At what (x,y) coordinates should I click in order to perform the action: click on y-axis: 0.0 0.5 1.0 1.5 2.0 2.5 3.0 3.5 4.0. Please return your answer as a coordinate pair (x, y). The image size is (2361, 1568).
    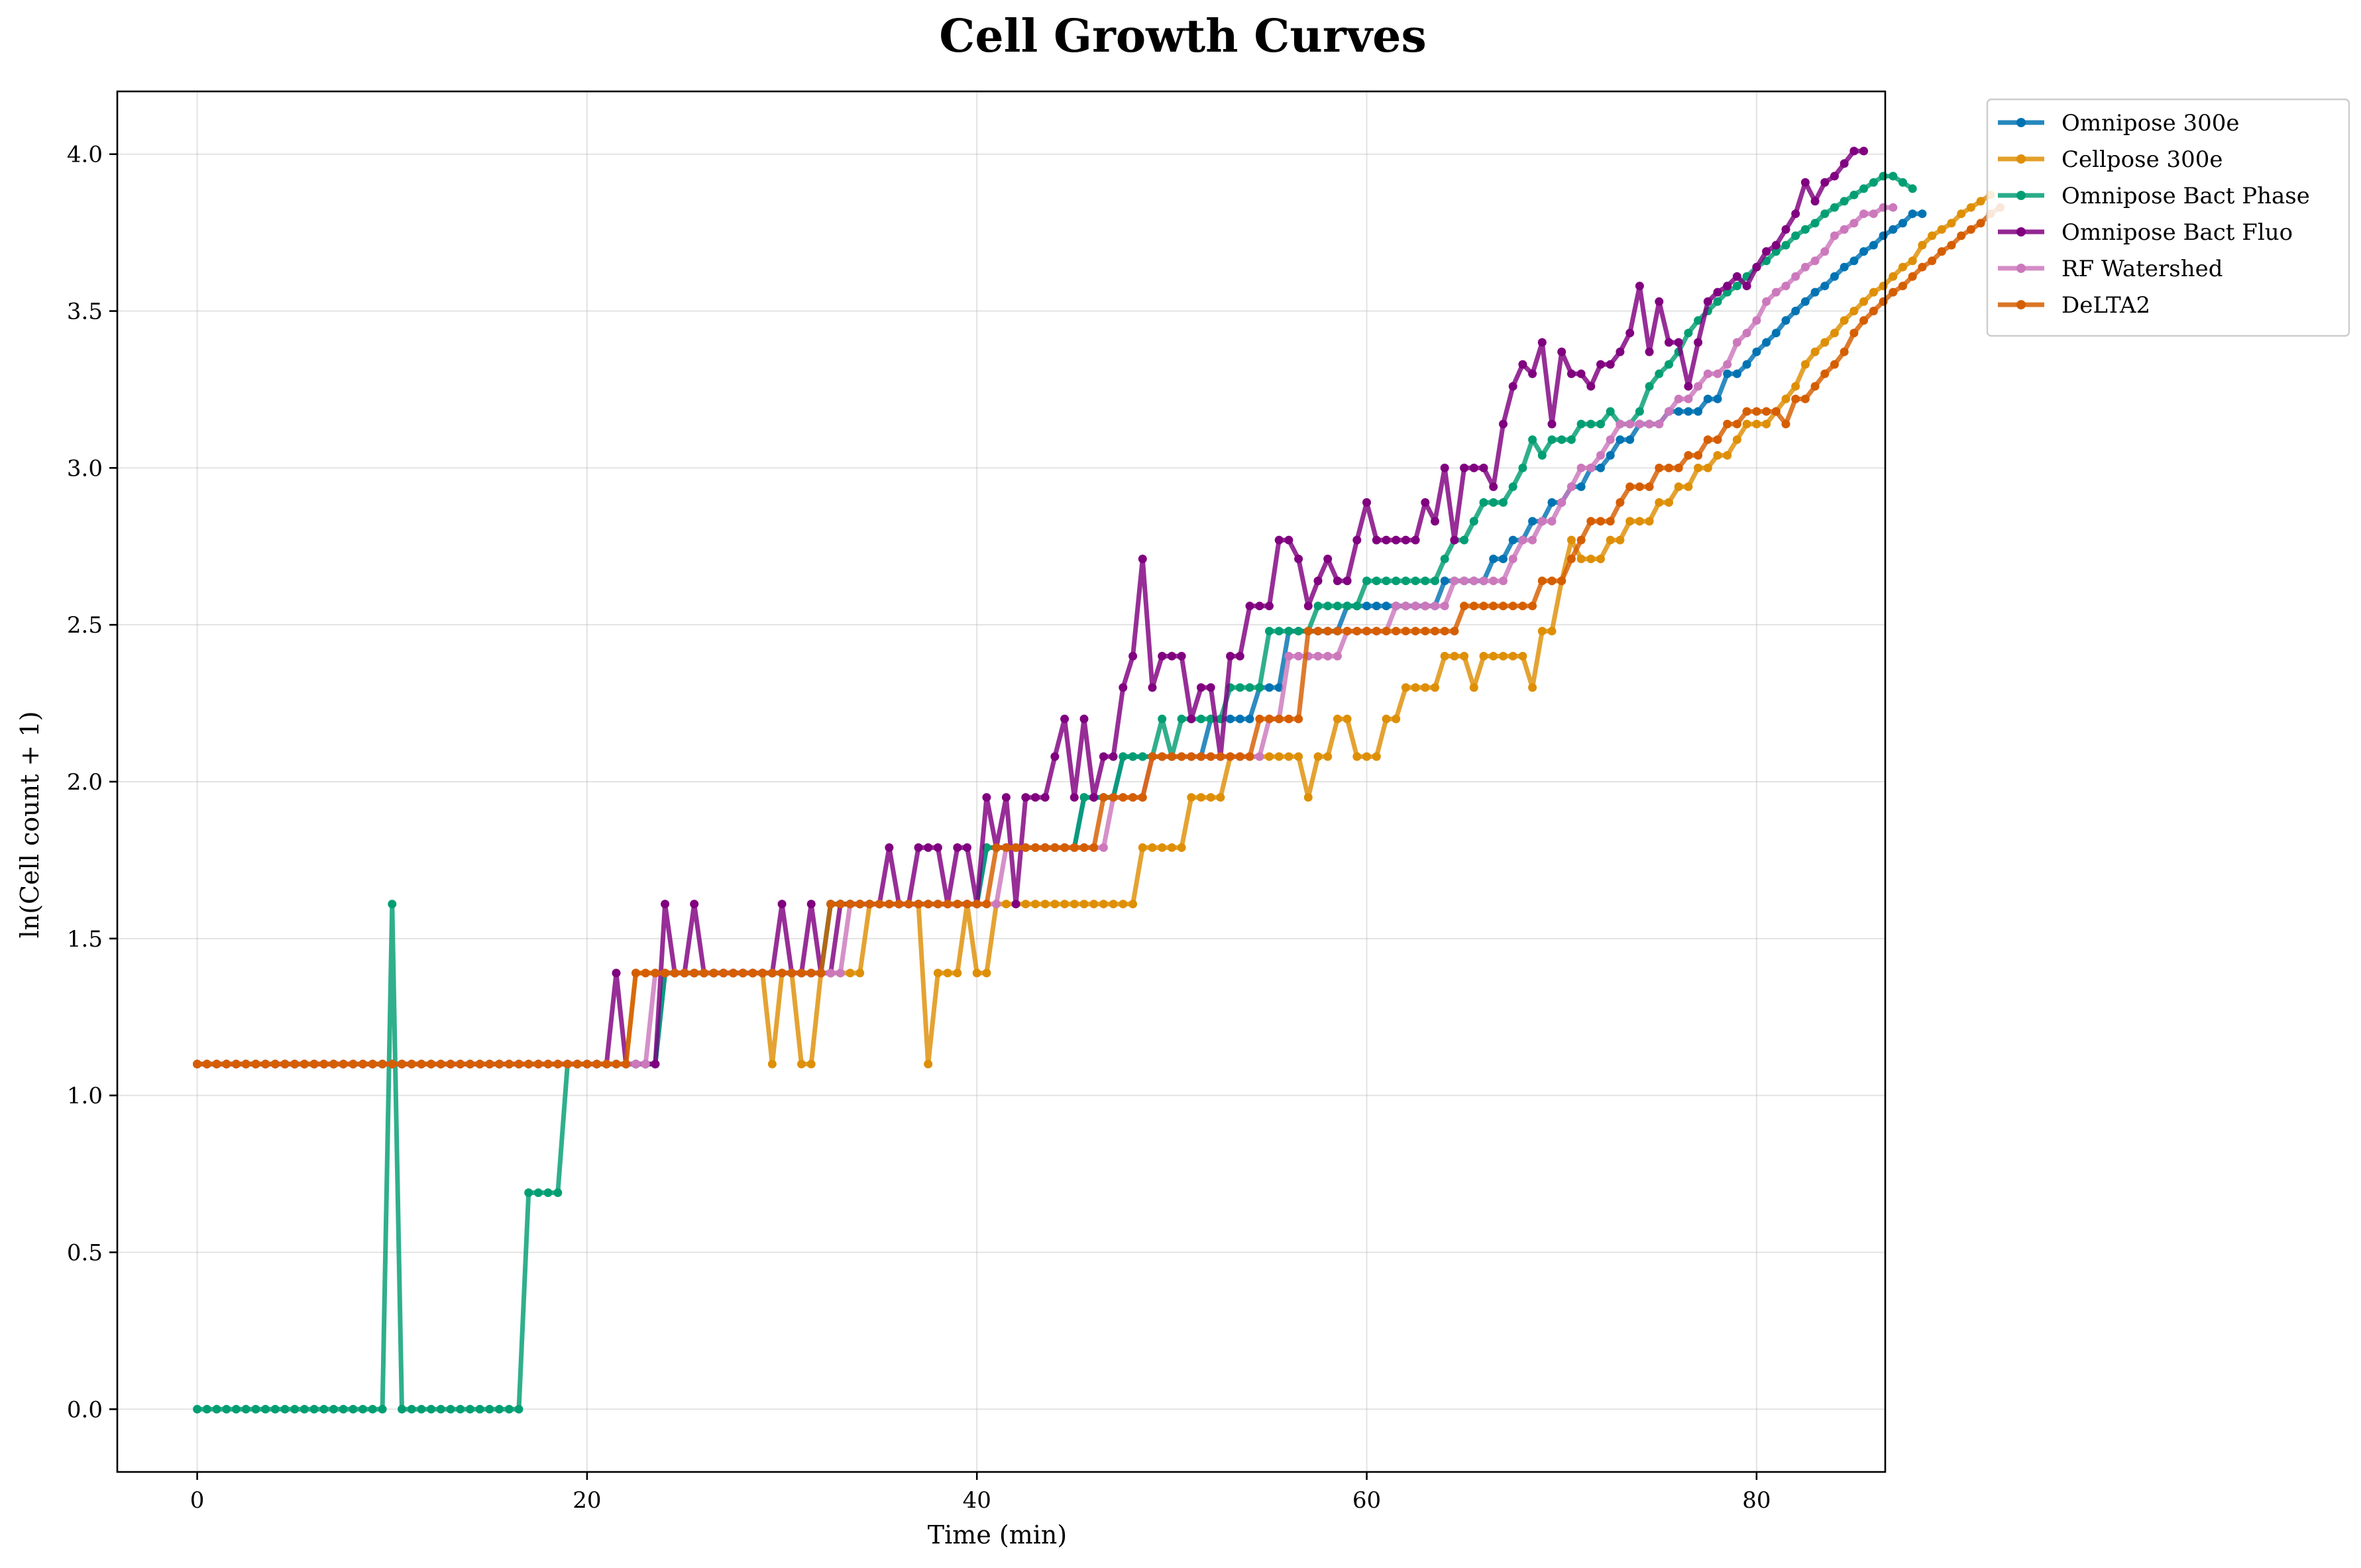
    Looking at the image, I should click on (92, 782).